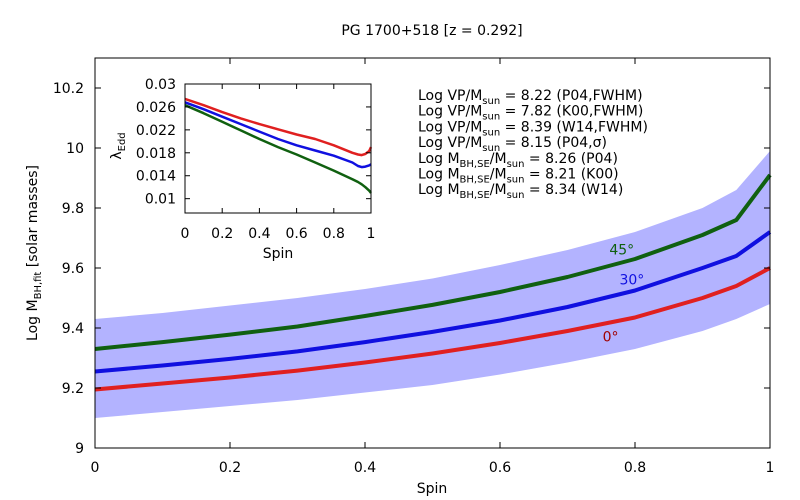 The height and width of the screenshot is (500, 800). Describe the element at coordinates (160, 200) in the screenshot. I see `inset-y-tick-label: 0.01` at that location.